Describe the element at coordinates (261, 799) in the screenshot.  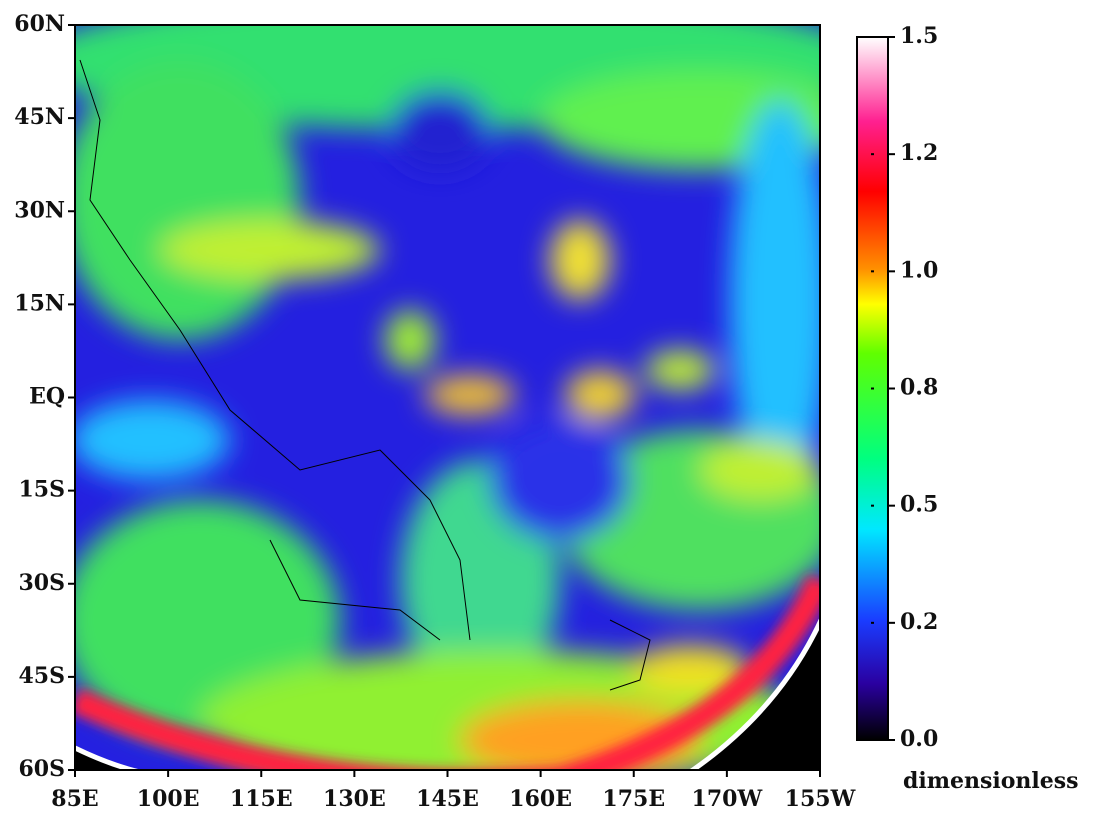
I see `lon-label: 115E` at that location.